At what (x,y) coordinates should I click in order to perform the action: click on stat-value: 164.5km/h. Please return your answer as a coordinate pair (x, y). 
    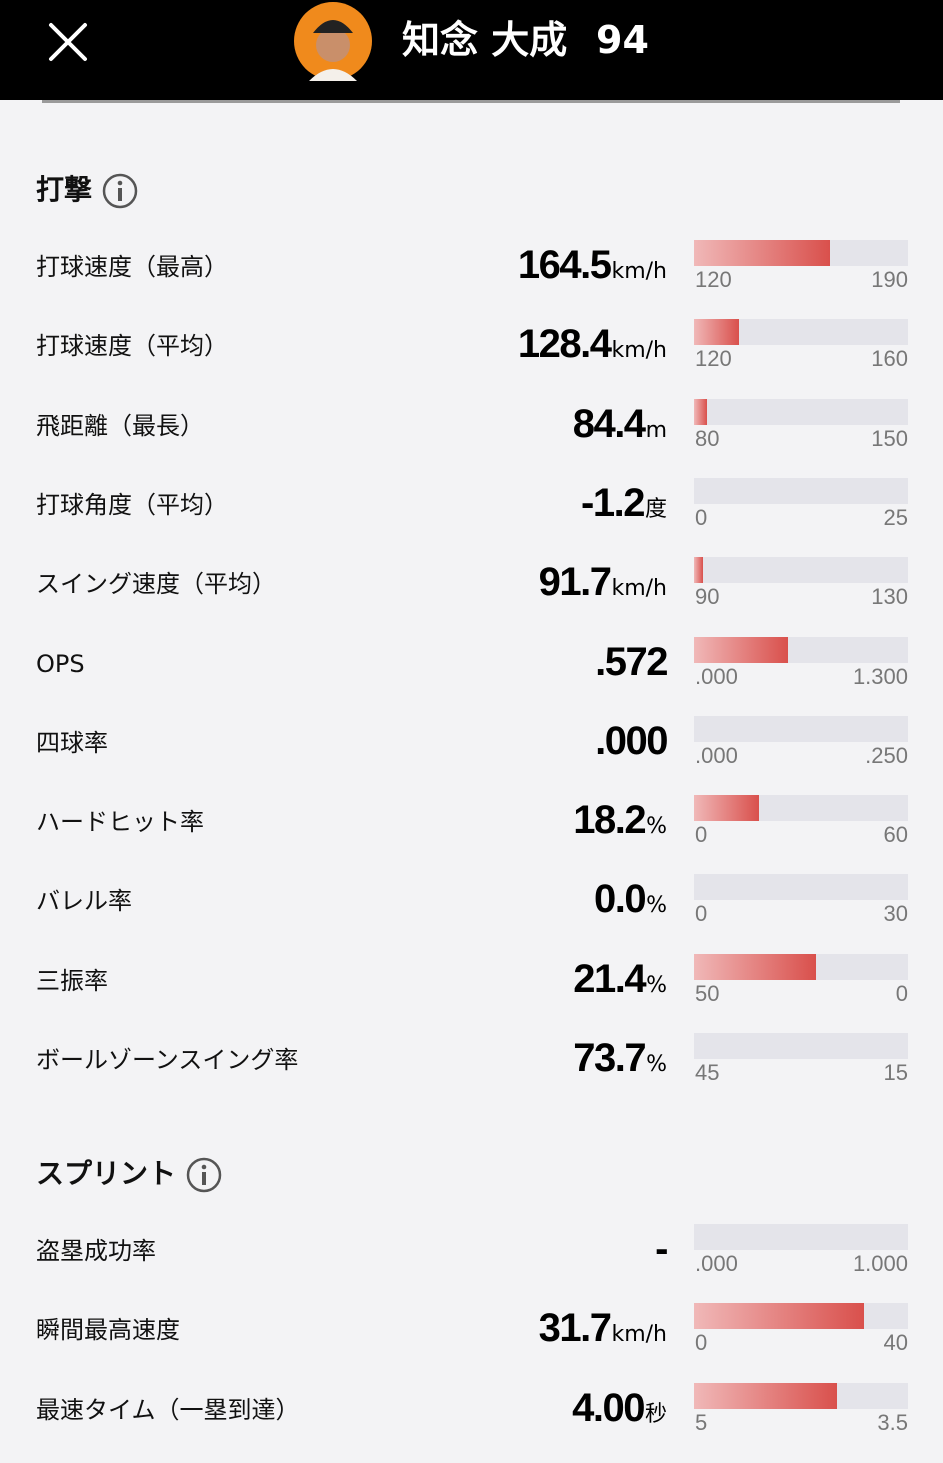
    Looking at the image, I should click on (592, 269).